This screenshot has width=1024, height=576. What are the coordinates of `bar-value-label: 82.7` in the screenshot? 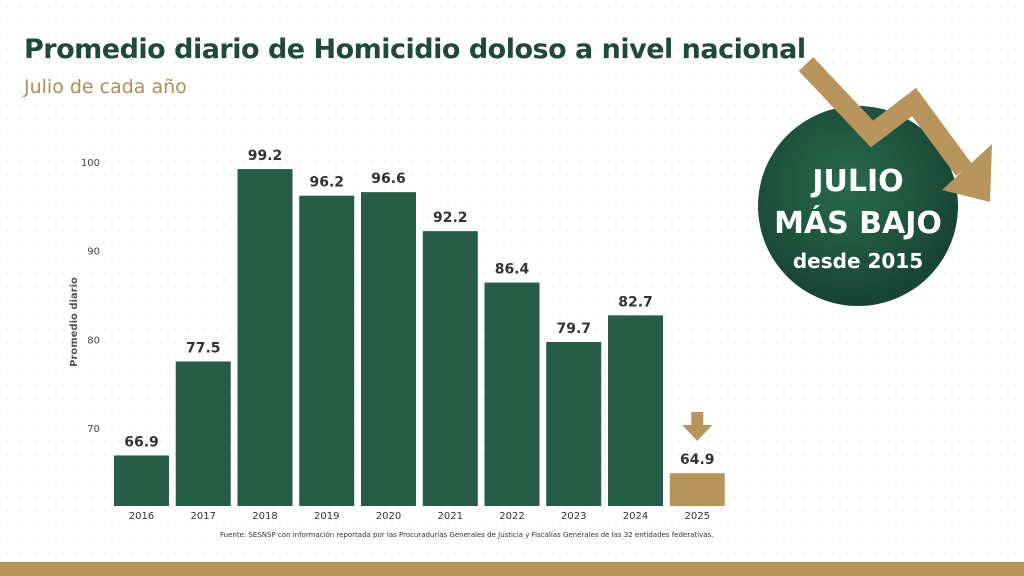 It's located at (635, 302).